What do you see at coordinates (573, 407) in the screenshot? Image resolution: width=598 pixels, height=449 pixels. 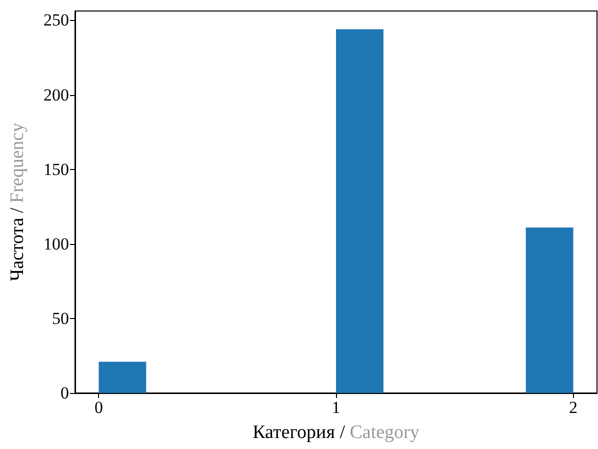 I see `x-tick-label: 2` at bounding box center [573, 407].